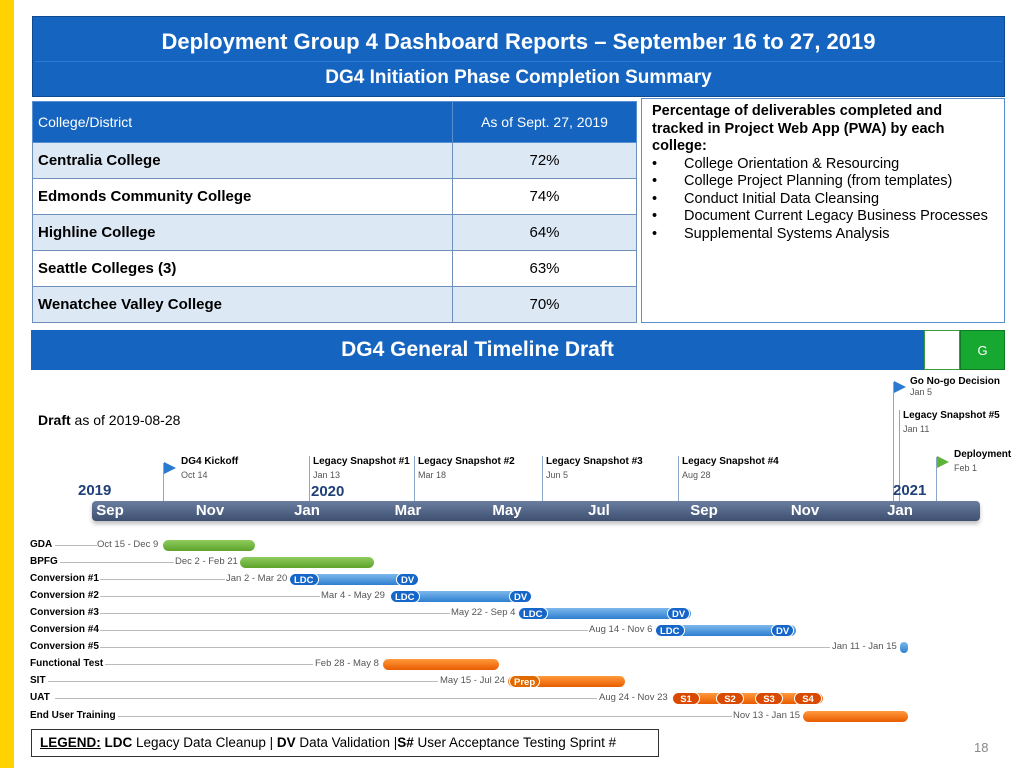 Image resolution: width=1024 pixels, height=768 pixels. Describe the element at coordinates (557, 475) in the screenshot. I see `milestone-date: Jun 5` at that location.